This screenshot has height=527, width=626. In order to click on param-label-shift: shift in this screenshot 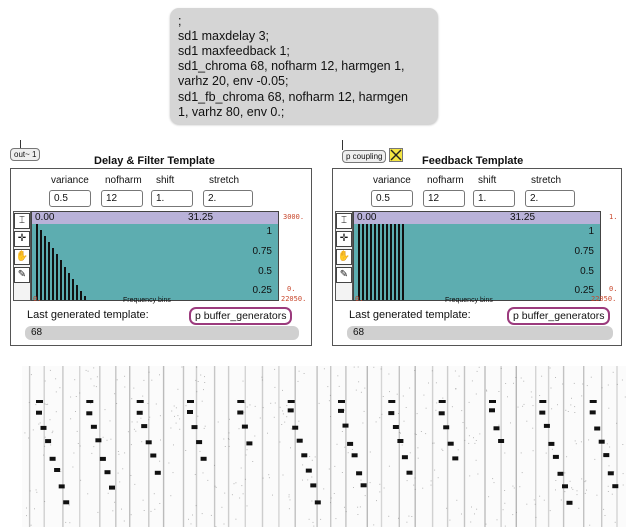, I will do `click(165, 180)`.